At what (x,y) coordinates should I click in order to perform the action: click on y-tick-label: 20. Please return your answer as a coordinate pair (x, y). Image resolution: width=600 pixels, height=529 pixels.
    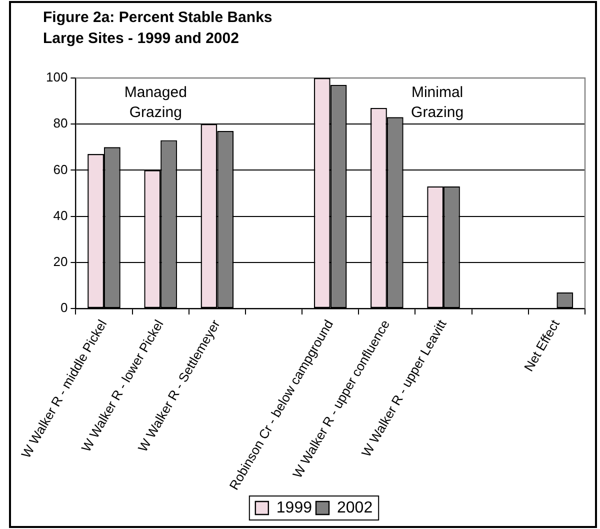
    Looking at the image, I should click on (60, 261).